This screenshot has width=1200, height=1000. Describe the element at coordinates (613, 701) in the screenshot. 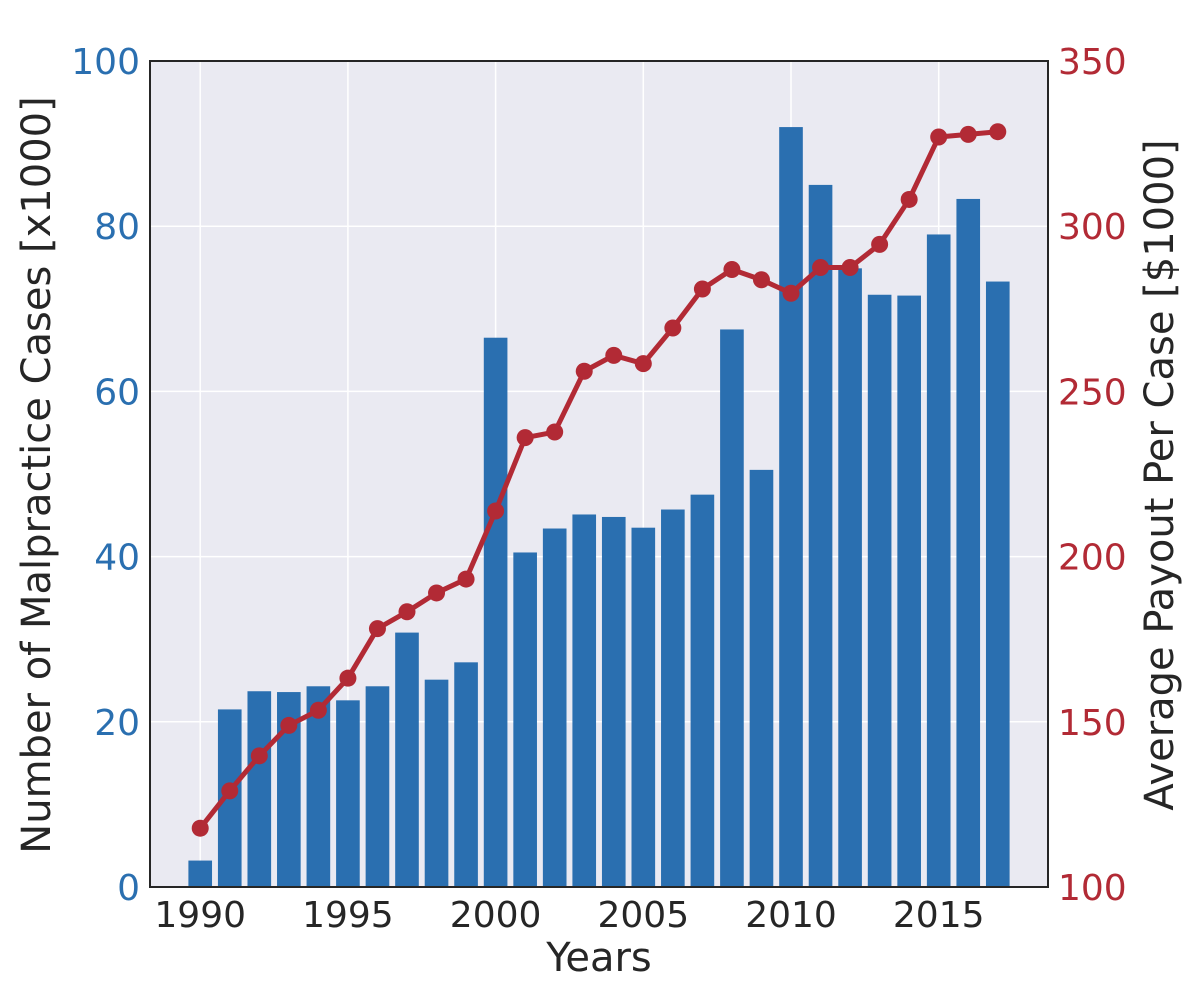

I see `bar-2004` at that location.